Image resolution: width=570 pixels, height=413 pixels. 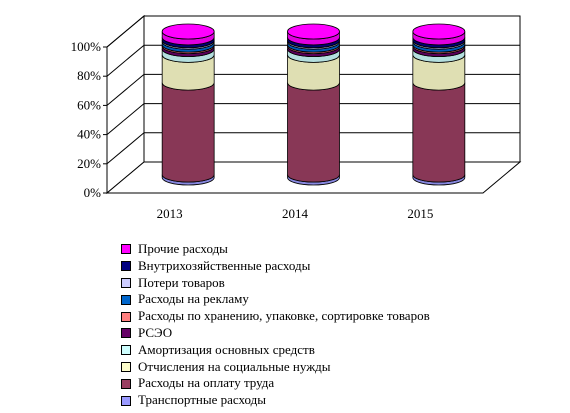 What do you see at coordinates (202, 400) in the screenshot?
I see `legend-label: Транспортные расходы` at bounding box center [202, 400].